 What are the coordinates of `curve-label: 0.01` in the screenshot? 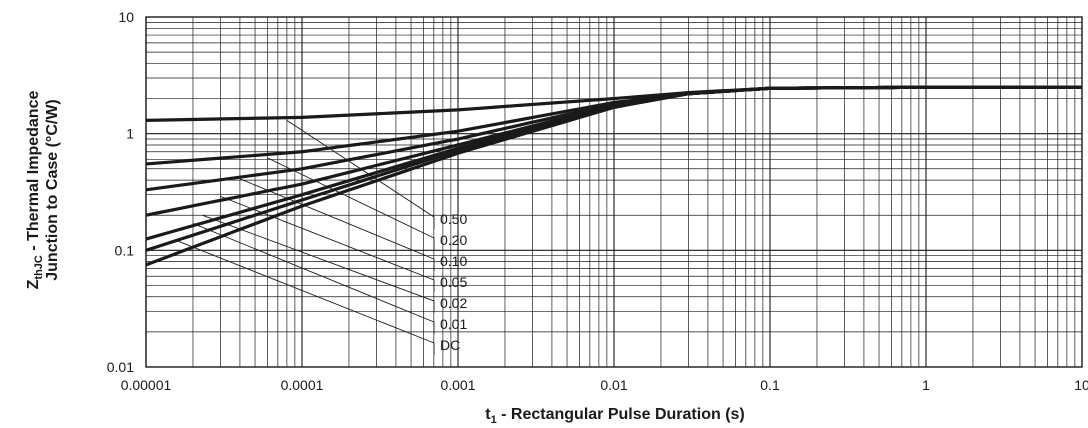 It's located at (453, 324).